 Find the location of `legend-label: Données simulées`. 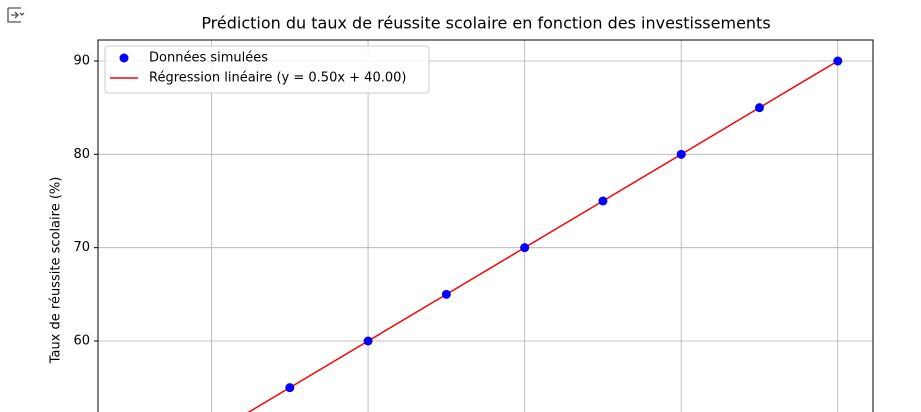

legend-label: Données simulées is located at coordinates (208, 58).